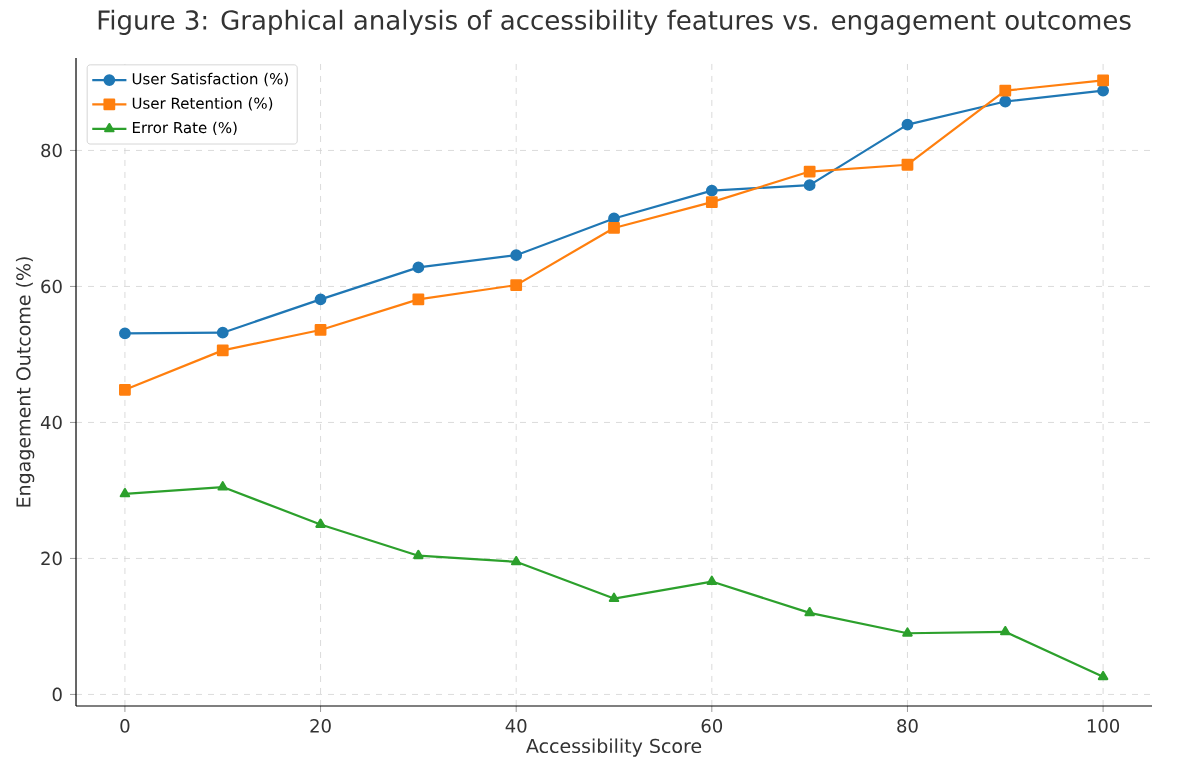  Describe the element at coordinates (51, 558) in the screenshot. I see `y-tick-label: 20` at that location.